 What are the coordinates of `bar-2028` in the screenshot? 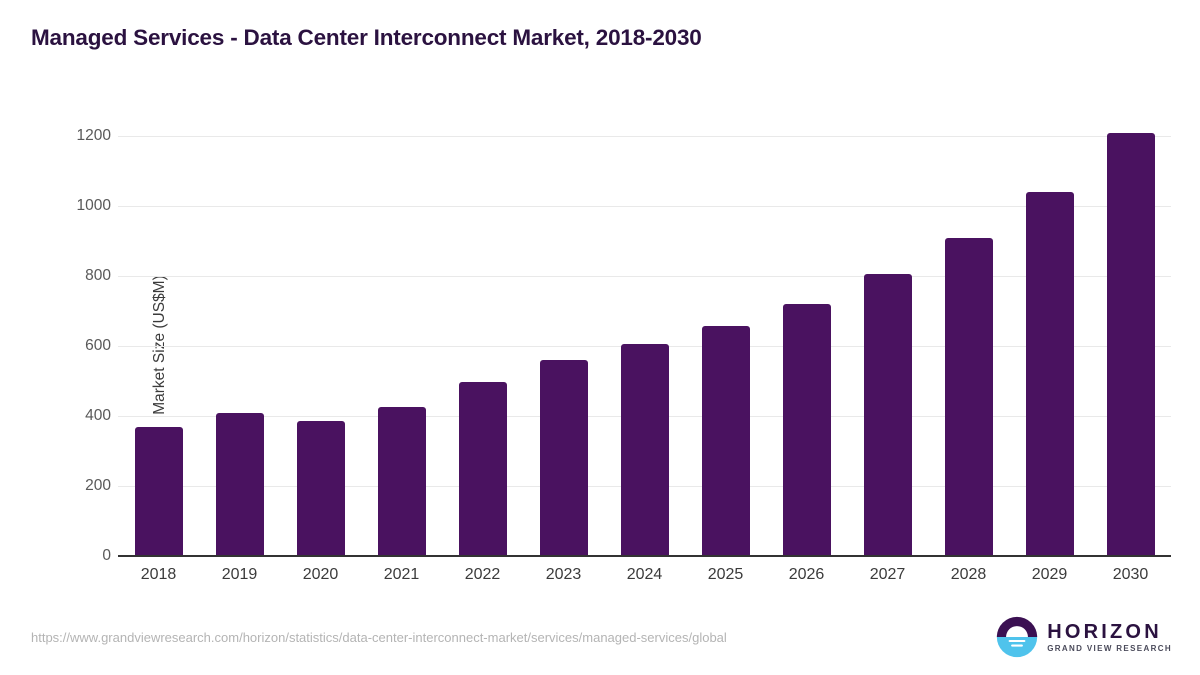 It's located at (968, 397).